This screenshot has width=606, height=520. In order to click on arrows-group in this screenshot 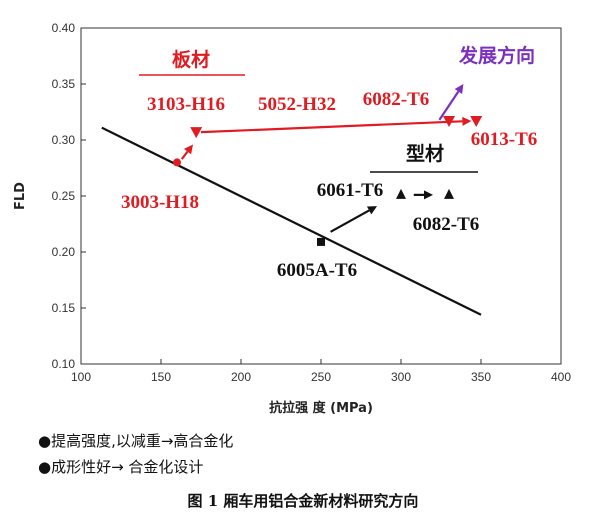, I will do `click(326, 158)`.